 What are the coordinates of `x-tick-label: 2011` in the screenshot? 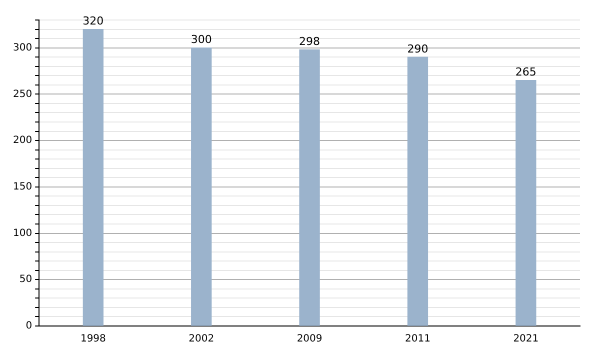 It's located at (417, 339).